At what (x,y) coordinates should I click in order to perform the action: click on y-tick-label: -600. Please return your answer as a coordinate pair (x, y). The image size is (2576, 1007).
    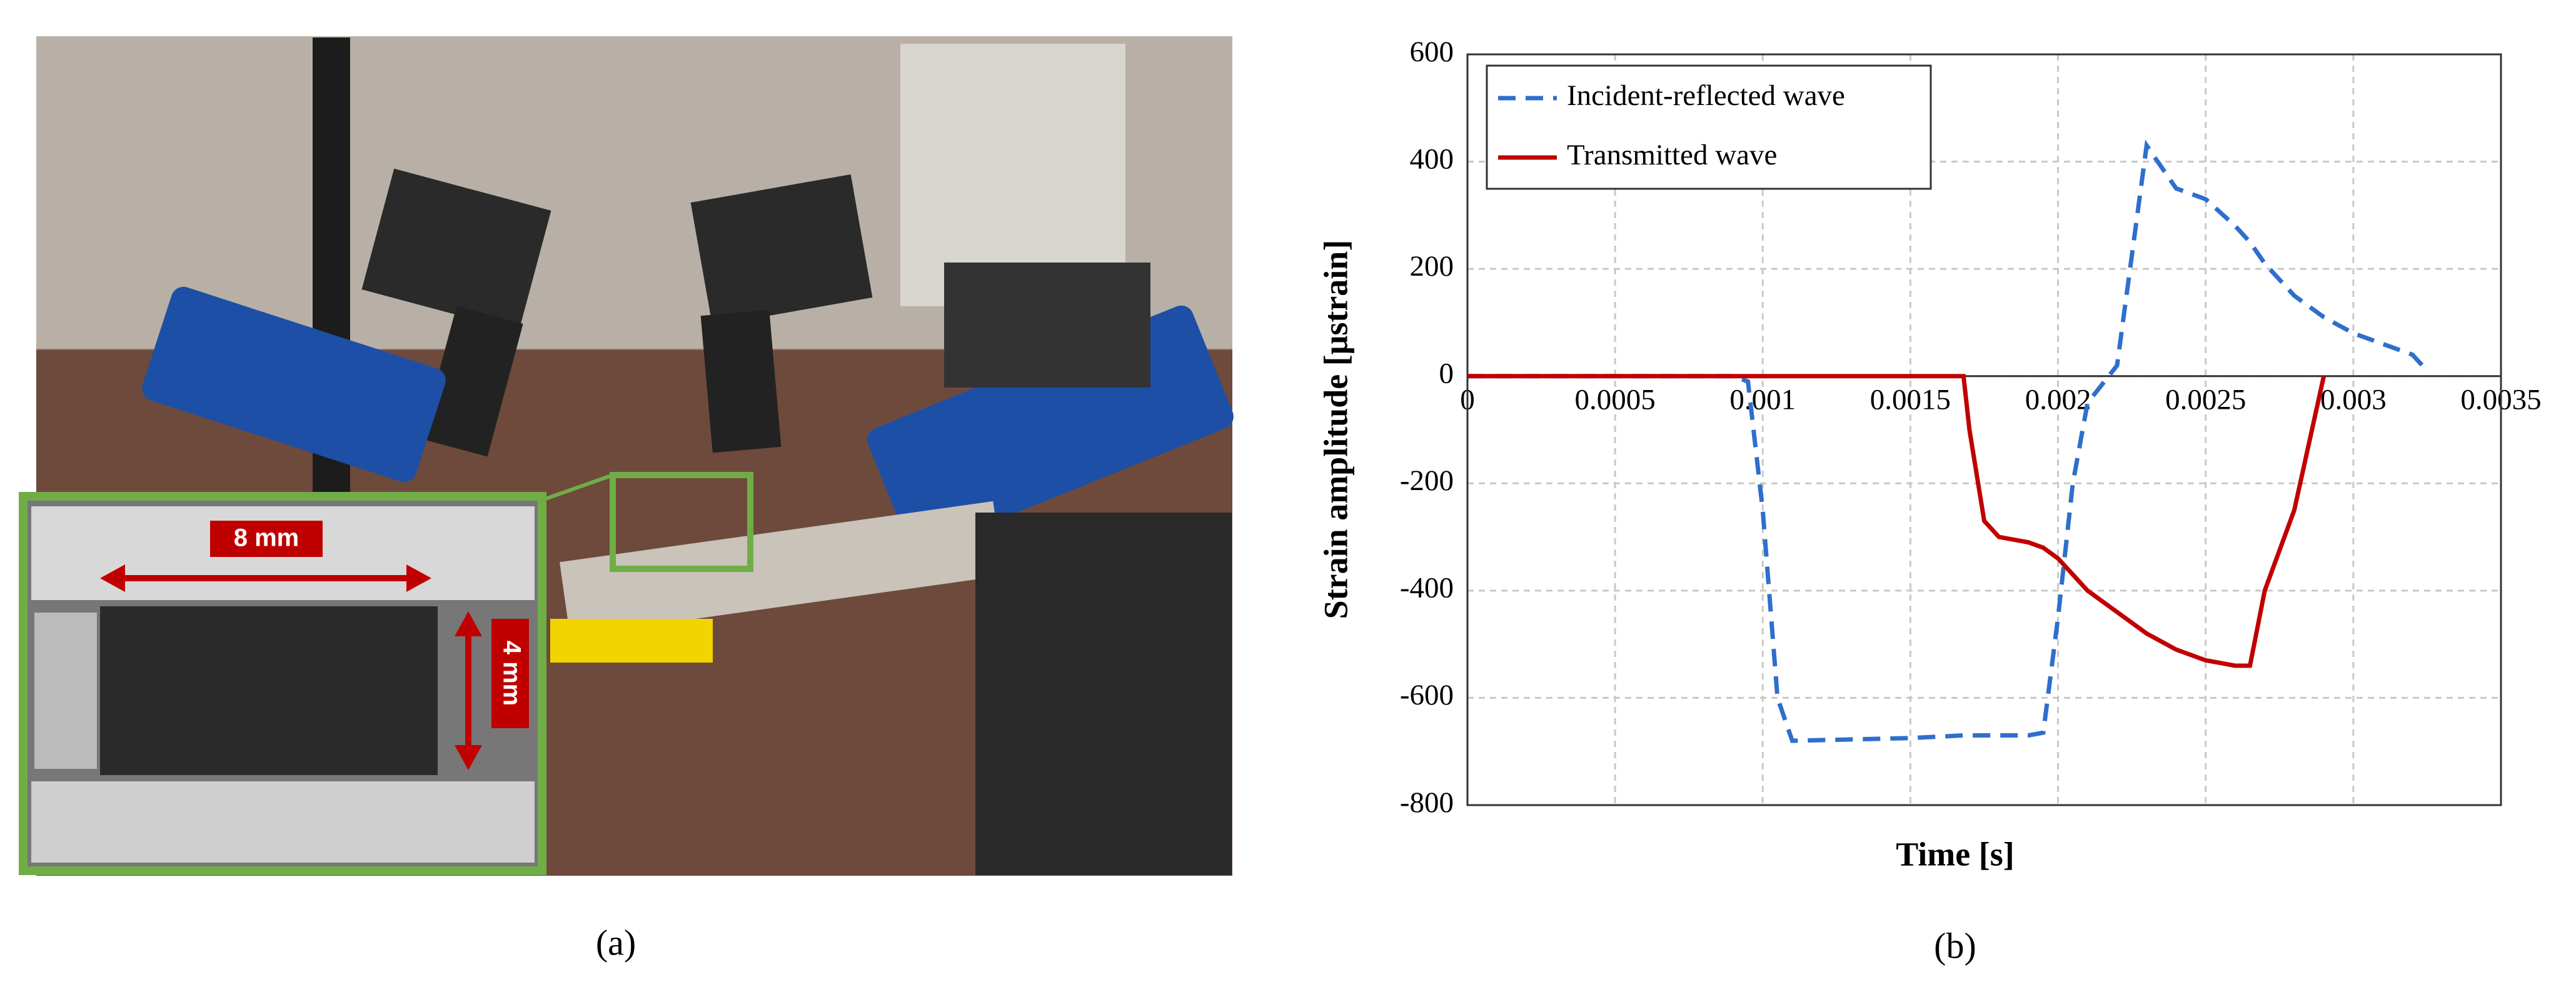
    Looking at the image, I should click on (1427, 695).